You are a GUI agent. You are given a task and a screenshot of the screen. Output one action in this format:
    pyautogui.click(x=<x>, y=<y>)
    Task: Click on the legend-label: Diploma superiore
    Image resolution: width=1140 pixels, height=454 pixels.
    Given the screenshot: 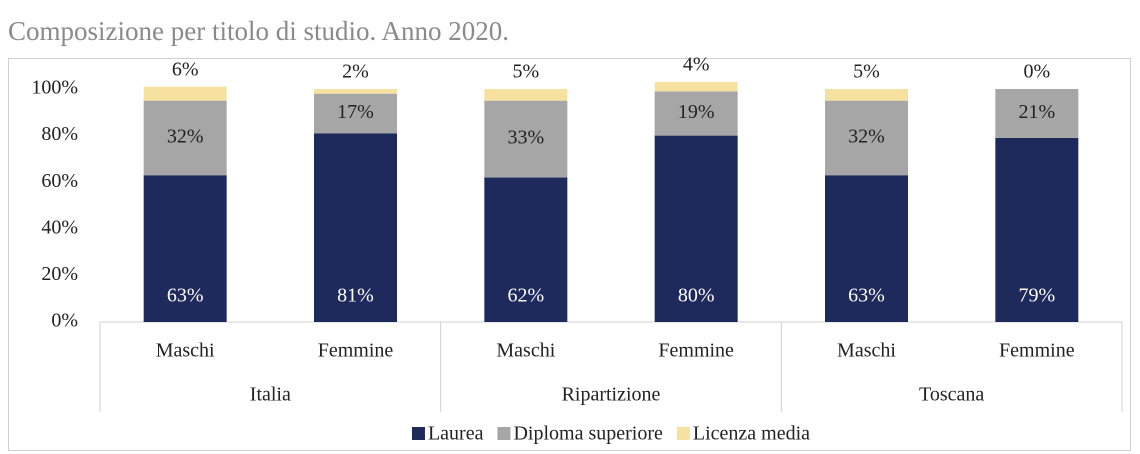 What is the action you would take?
    pyautogui.click(x=588, y=434)
    